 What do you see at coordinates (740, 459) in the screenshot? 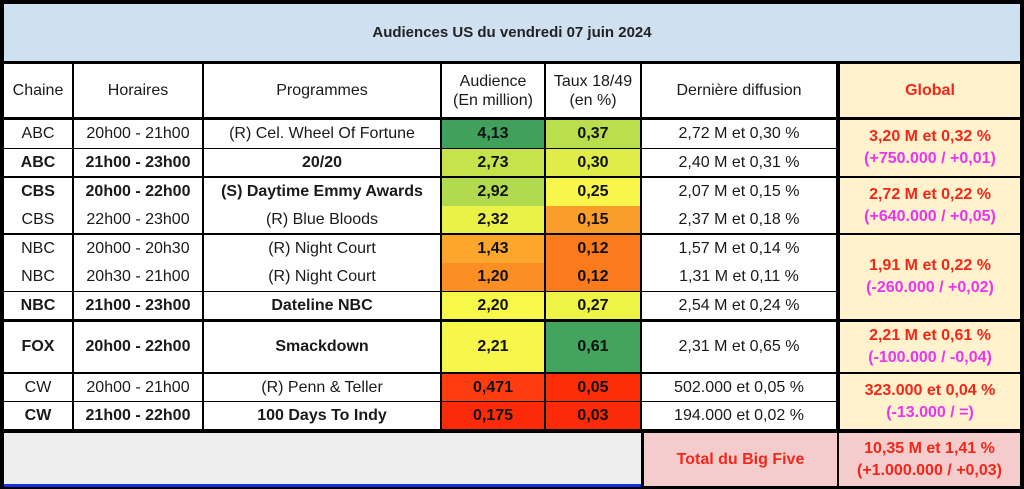
I see `total-label: Total du Big Five` at bounding box center [740, 459].